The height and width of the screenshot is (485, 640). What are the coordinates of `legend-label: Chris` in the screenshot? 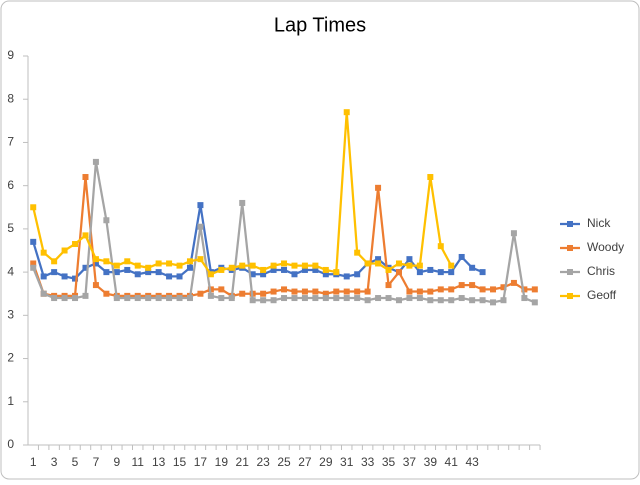 It's located at (601, 271).